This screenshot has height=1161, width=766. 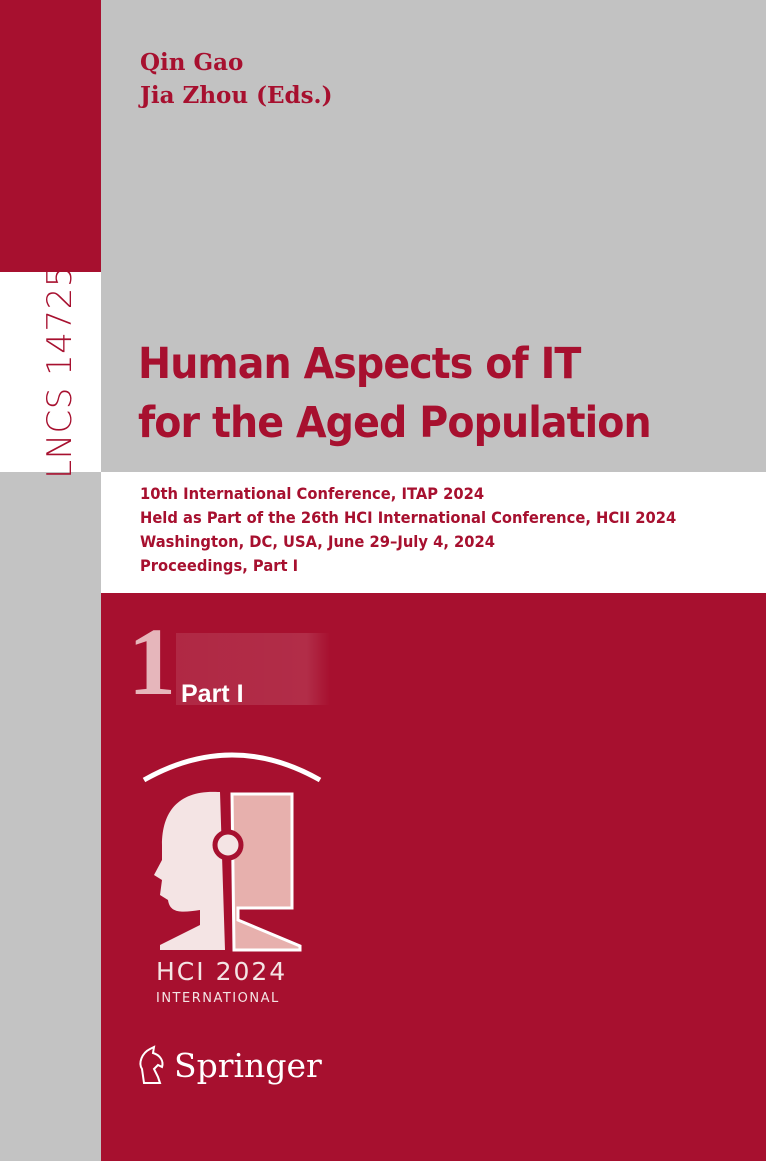 I want to click on part-label: Part I, so click(x=212, y=694).